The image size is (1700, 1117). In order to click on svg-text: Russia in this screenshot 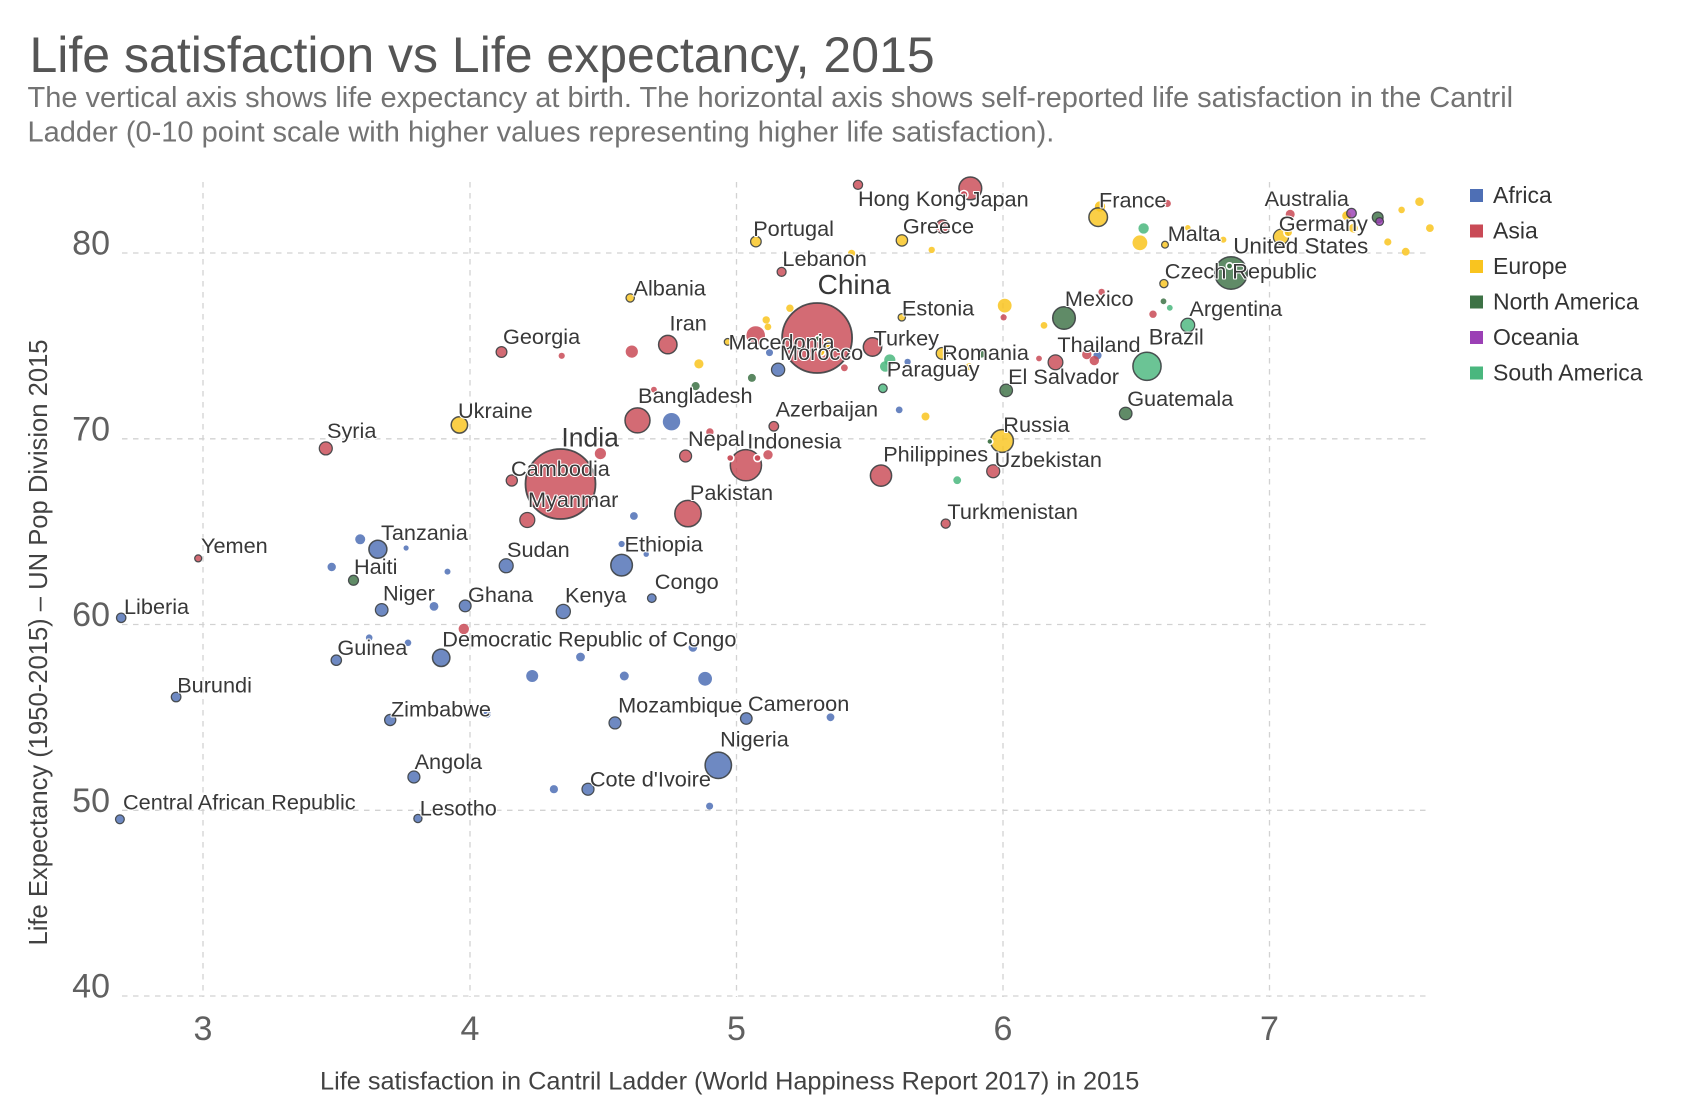, I will do `click(1036, 424)`.